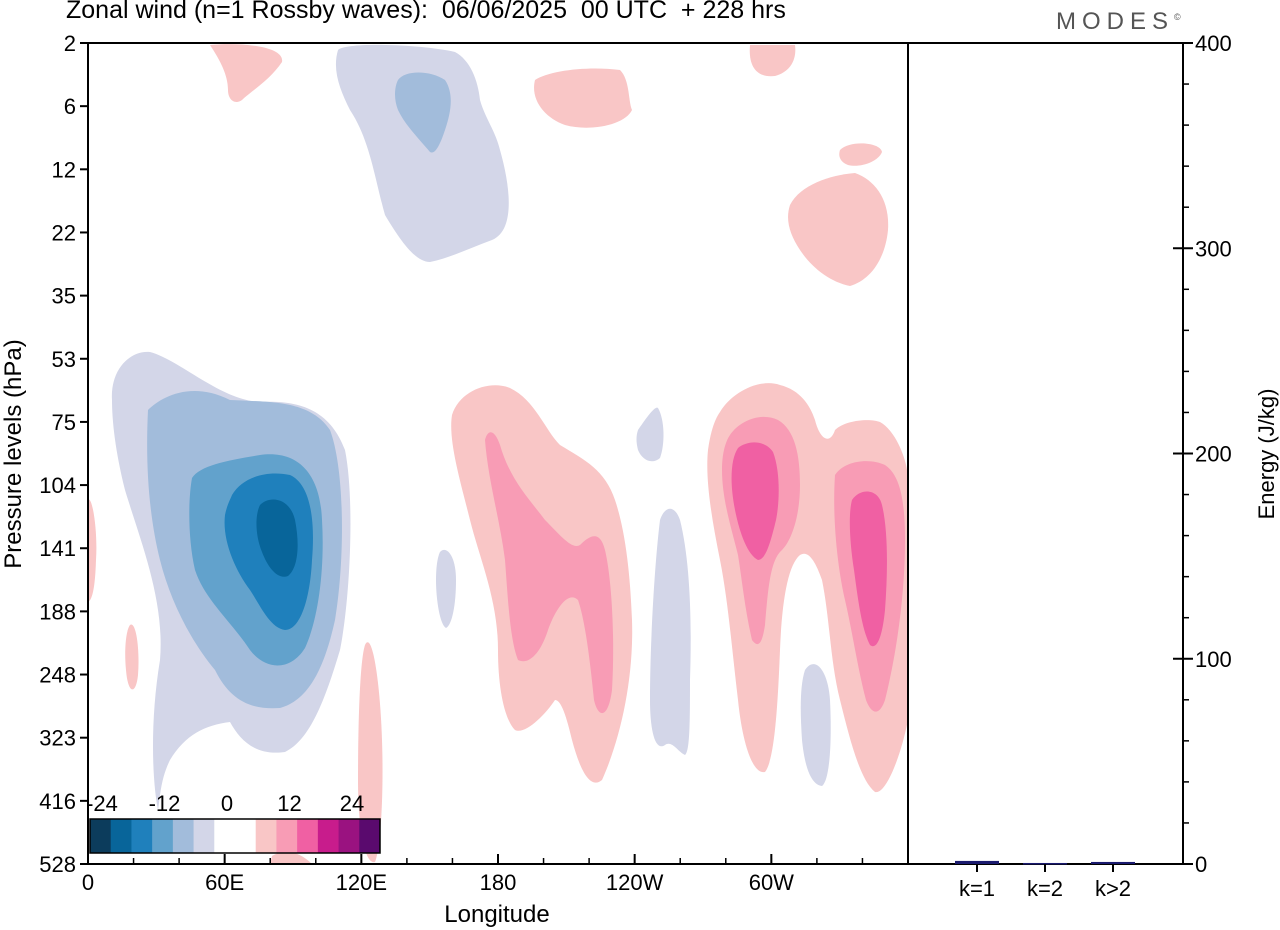  Describe the element at coordinates (635, 882) in the screenshot. I see `longitude-tick-label: 120W` at that location.